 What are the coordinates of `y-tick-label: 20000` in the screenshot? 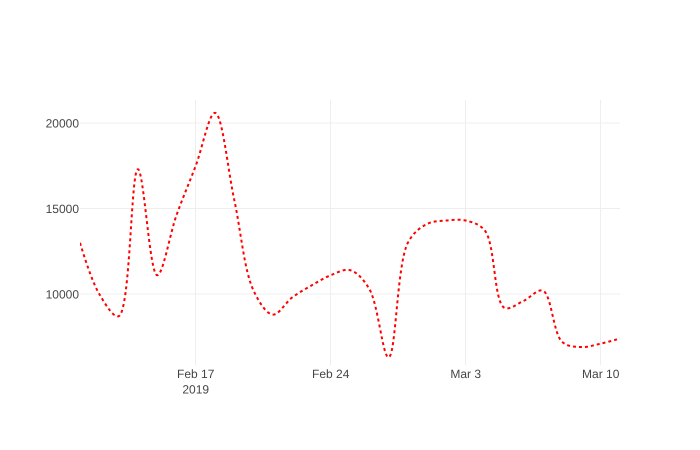 It's located at (63, 123).